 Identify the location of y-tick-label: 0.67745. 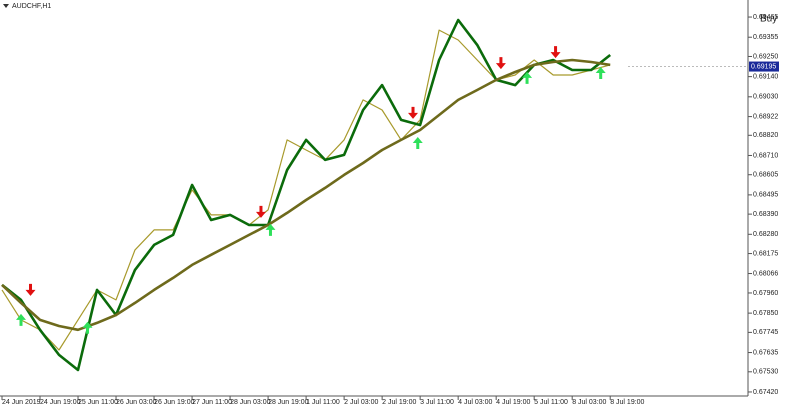
(765, 332).